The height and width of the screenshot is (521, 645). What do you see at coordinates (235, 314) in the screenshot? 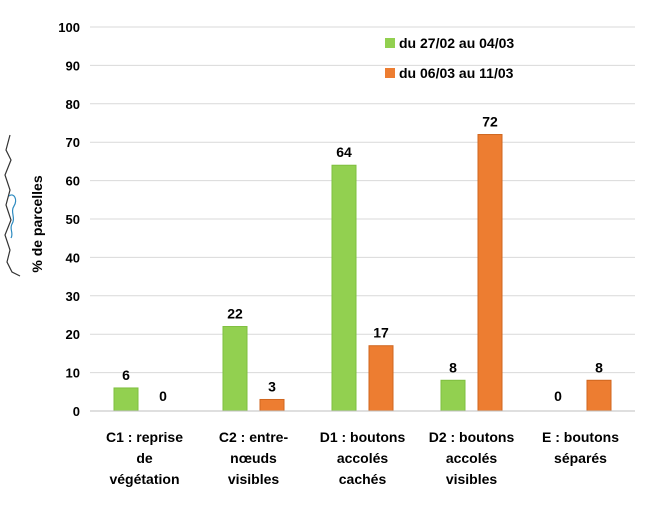
I see `data-label: 22` at bounding box center [235, 314].